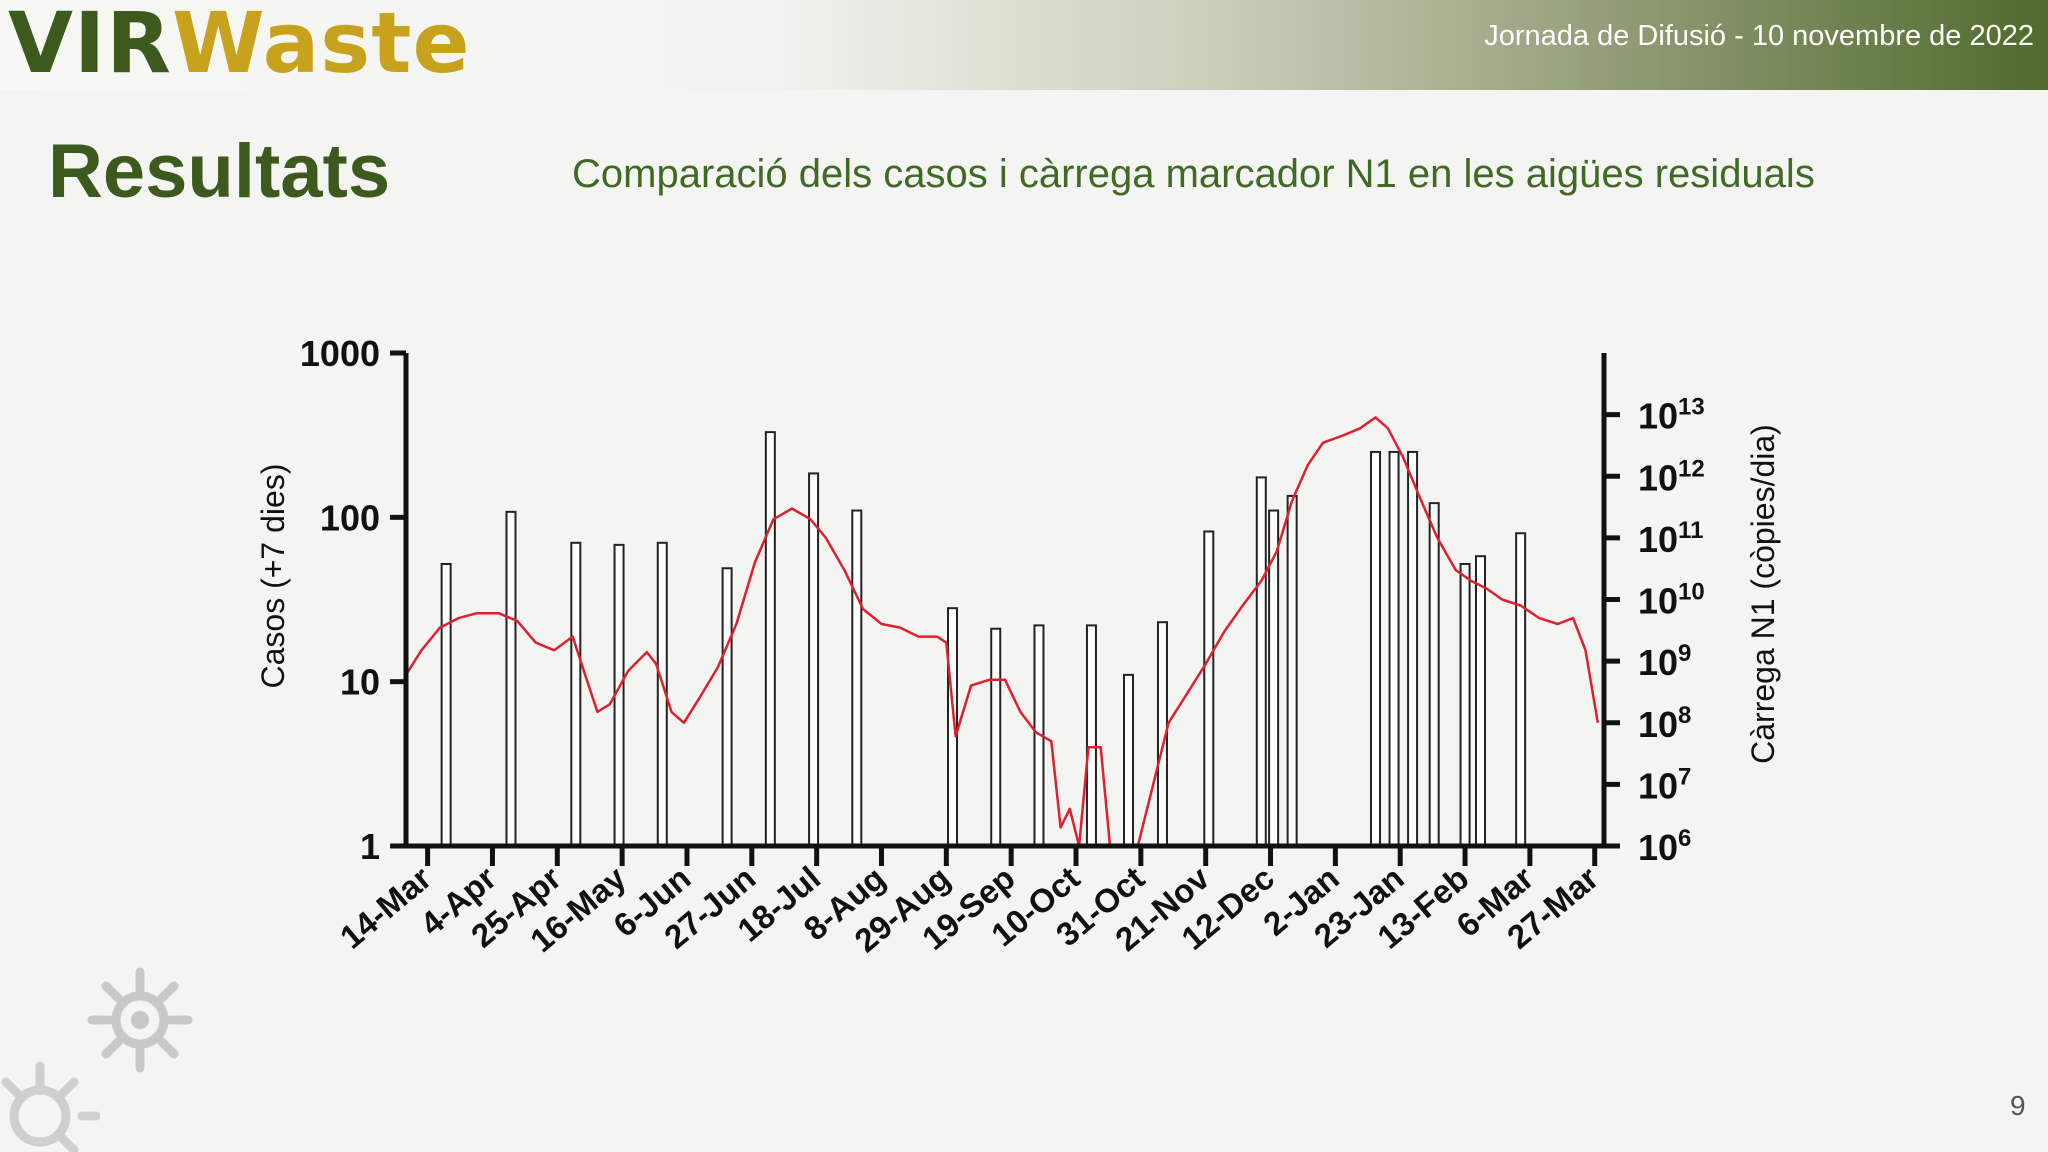 The image size is (2048, 1152). I want to click on y-right-tick-label: 10¹¹, so click(1670, 538).